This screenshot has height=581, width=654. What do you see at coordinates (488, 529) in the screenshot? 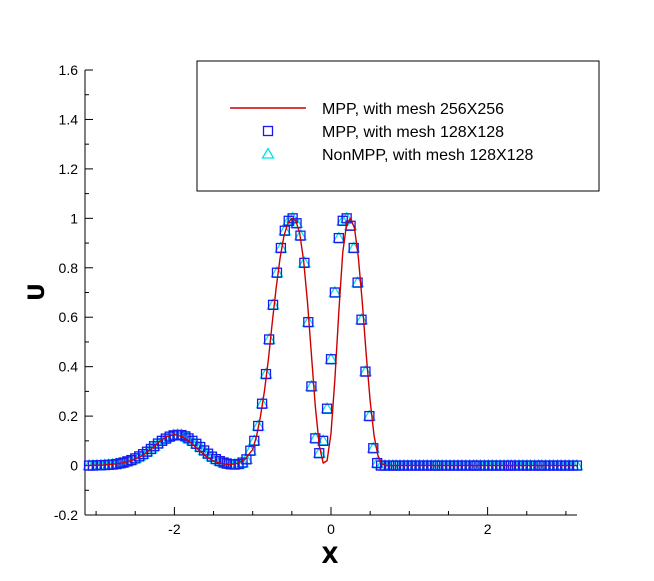
I see `x-tick-label: 2` at bounding box center [488, 529].